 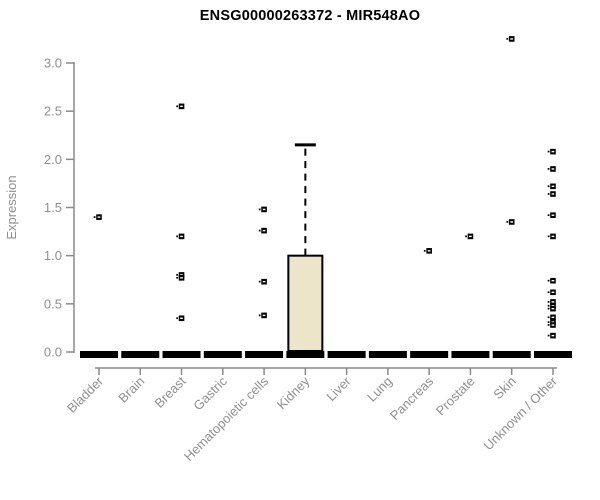 What do you see at coordinates (169, 391) in the screenshot?
I see `x-tick-label: Breast` at bounding box center [169, 391].